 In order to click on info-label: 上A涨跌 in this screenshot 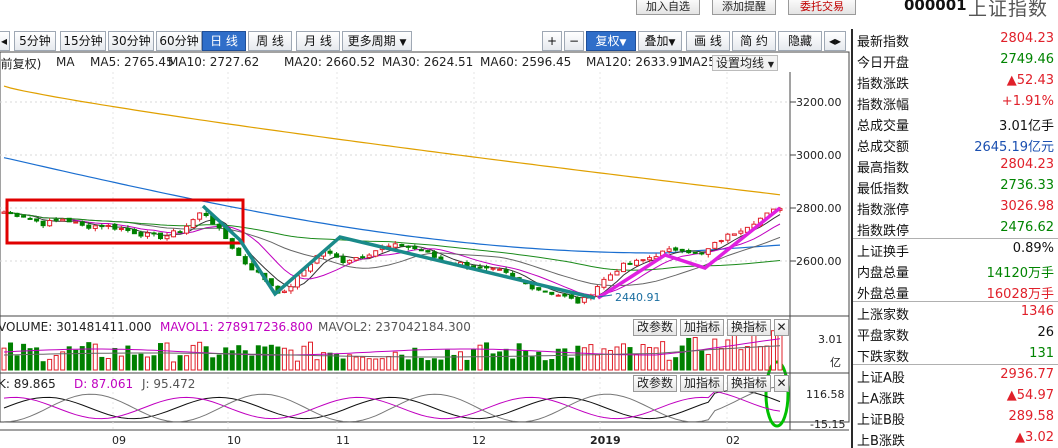, I will do `click(881, 399)`.